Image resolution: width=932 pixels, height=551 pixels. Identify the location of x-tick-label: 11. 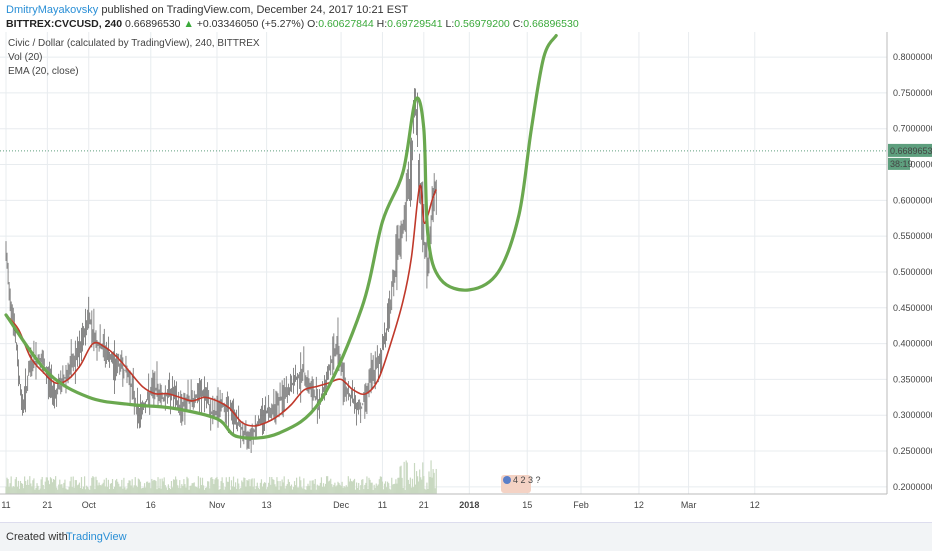
(382, 505).